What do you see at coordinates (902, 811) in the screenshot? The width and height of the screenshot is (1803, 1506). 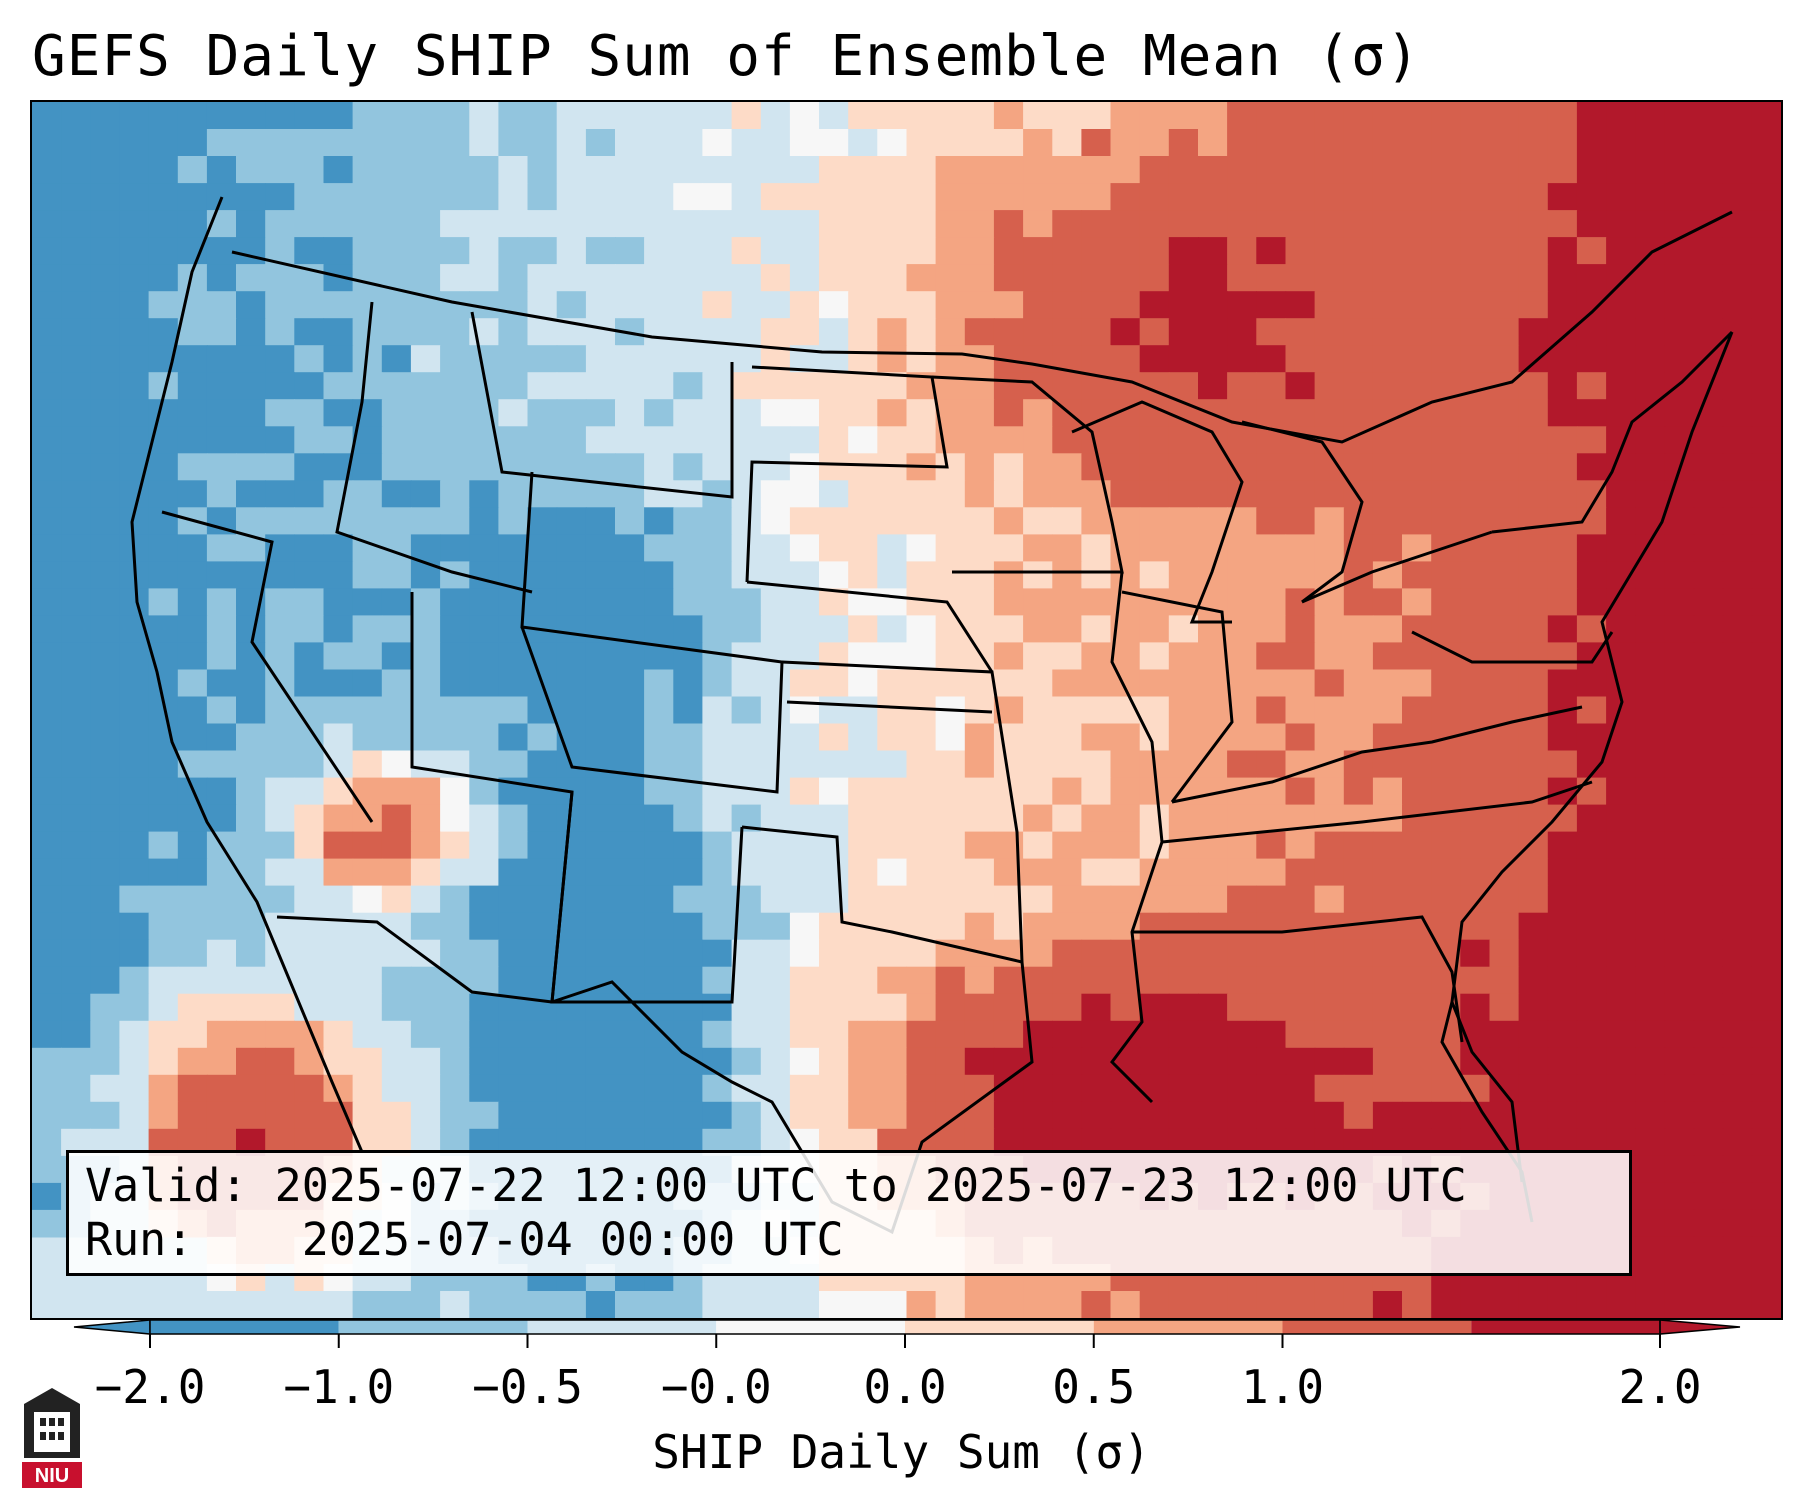 I see `oklahoma-kansas` at bounding box center [902, 811].